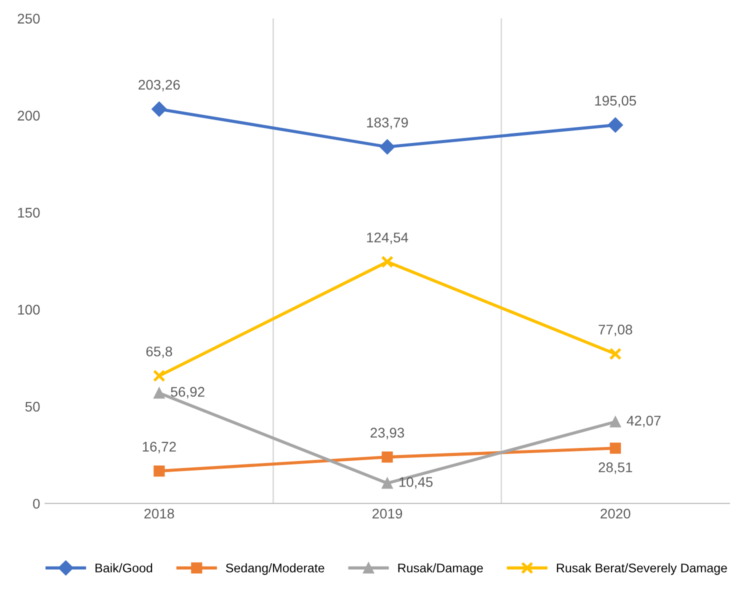 Image resolution: width=752 pixels, height=614 pixels. Describe the element at coordinates (159, 448) in the screenshot. I see `data-label: 16,72` at that location.